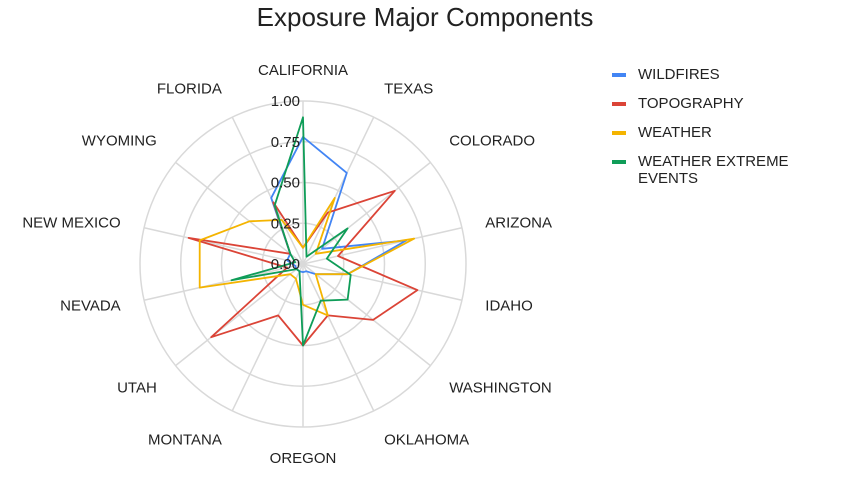  I want to click on category-label: NEW MEXICO, so click(71, 222).